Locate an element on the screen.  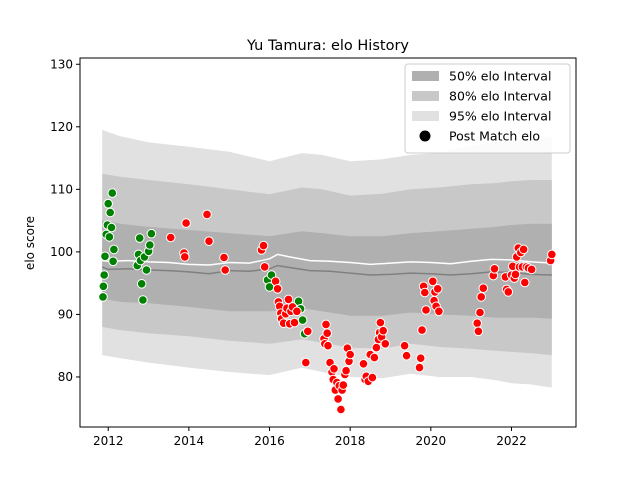
x-tick-label: 2020 is located at coordinates (431, 441).